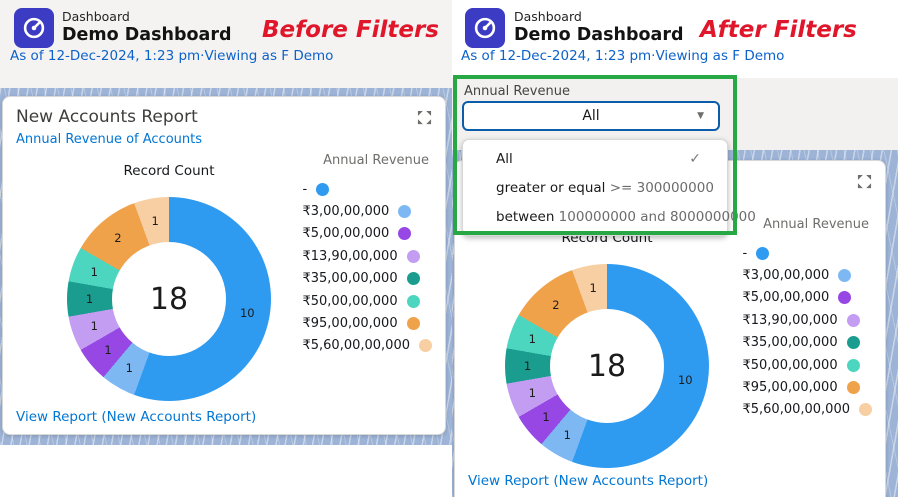 Image resolution: width=898 pixels, height=497 pixels. I want to click on chevron-down-icon: ▼, so click(700, 116).